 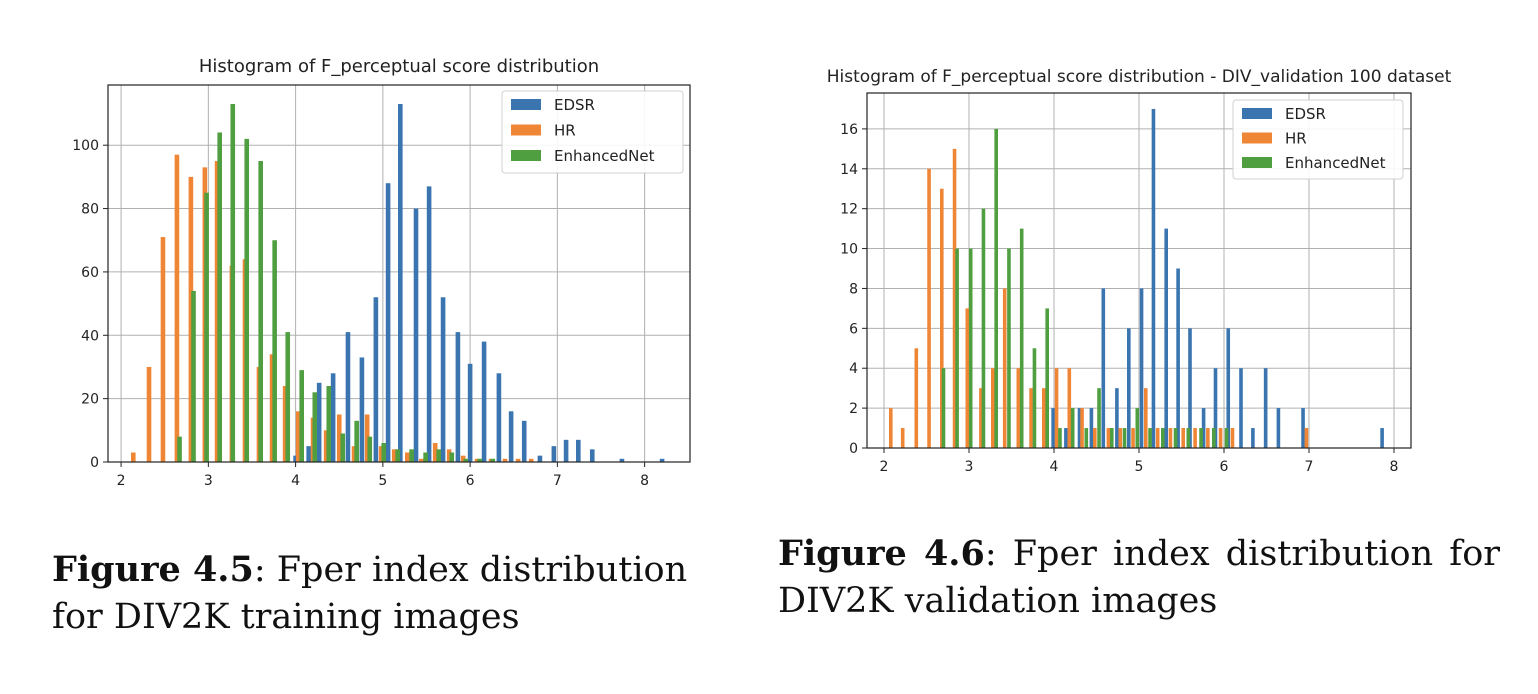 I want to click on y-tick-label: 2, so click(x=853, y=409).